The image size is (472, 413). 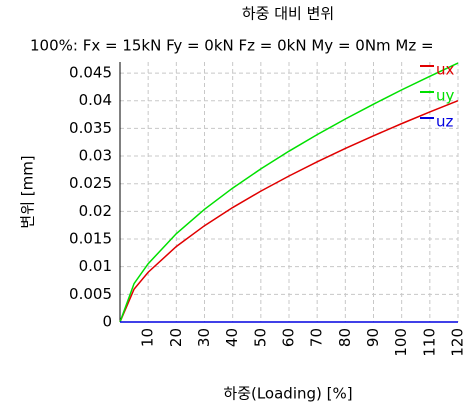 I want to click on y-tick-label: 0, so click(x=107, y=322).